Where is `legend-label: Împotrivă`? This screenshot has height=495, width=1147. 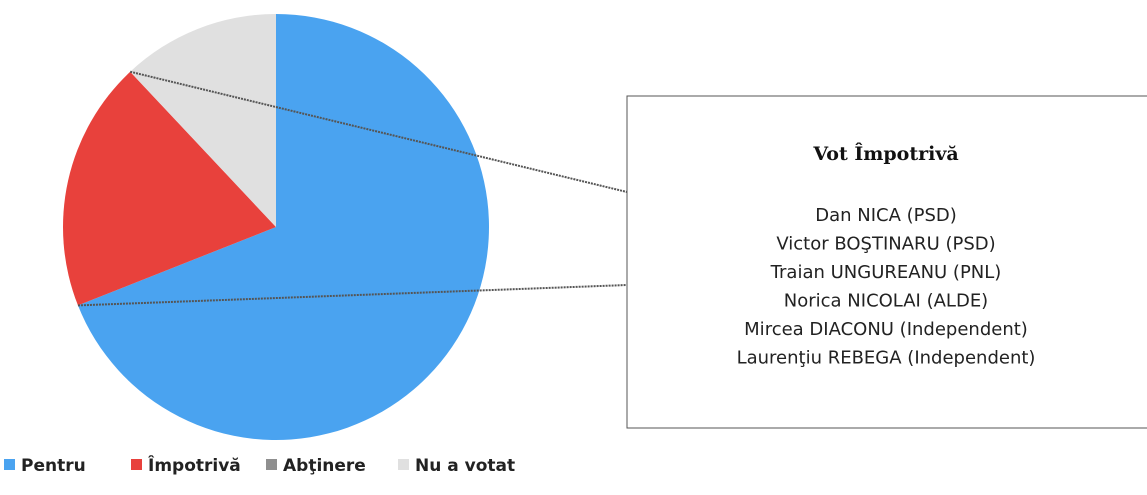
legend-label: Împotrivă is located at coordinates (194, 465).